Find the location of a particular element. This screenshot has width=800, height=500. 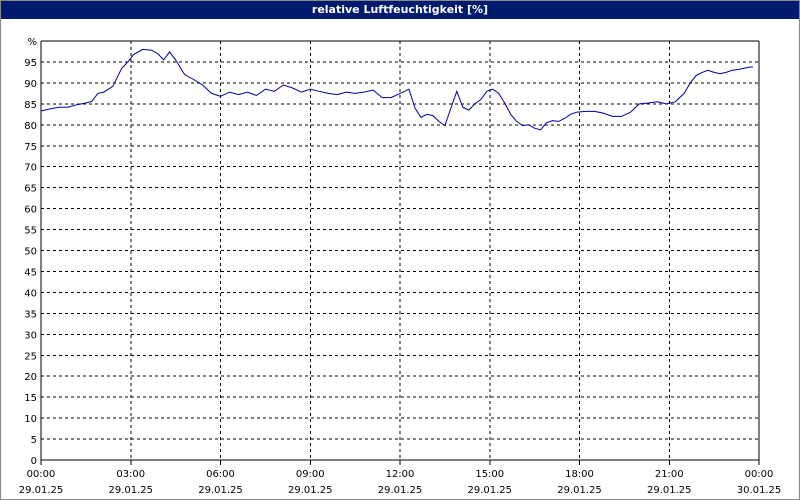

y-tick-label: 65 is located at coordinates (30, 189).